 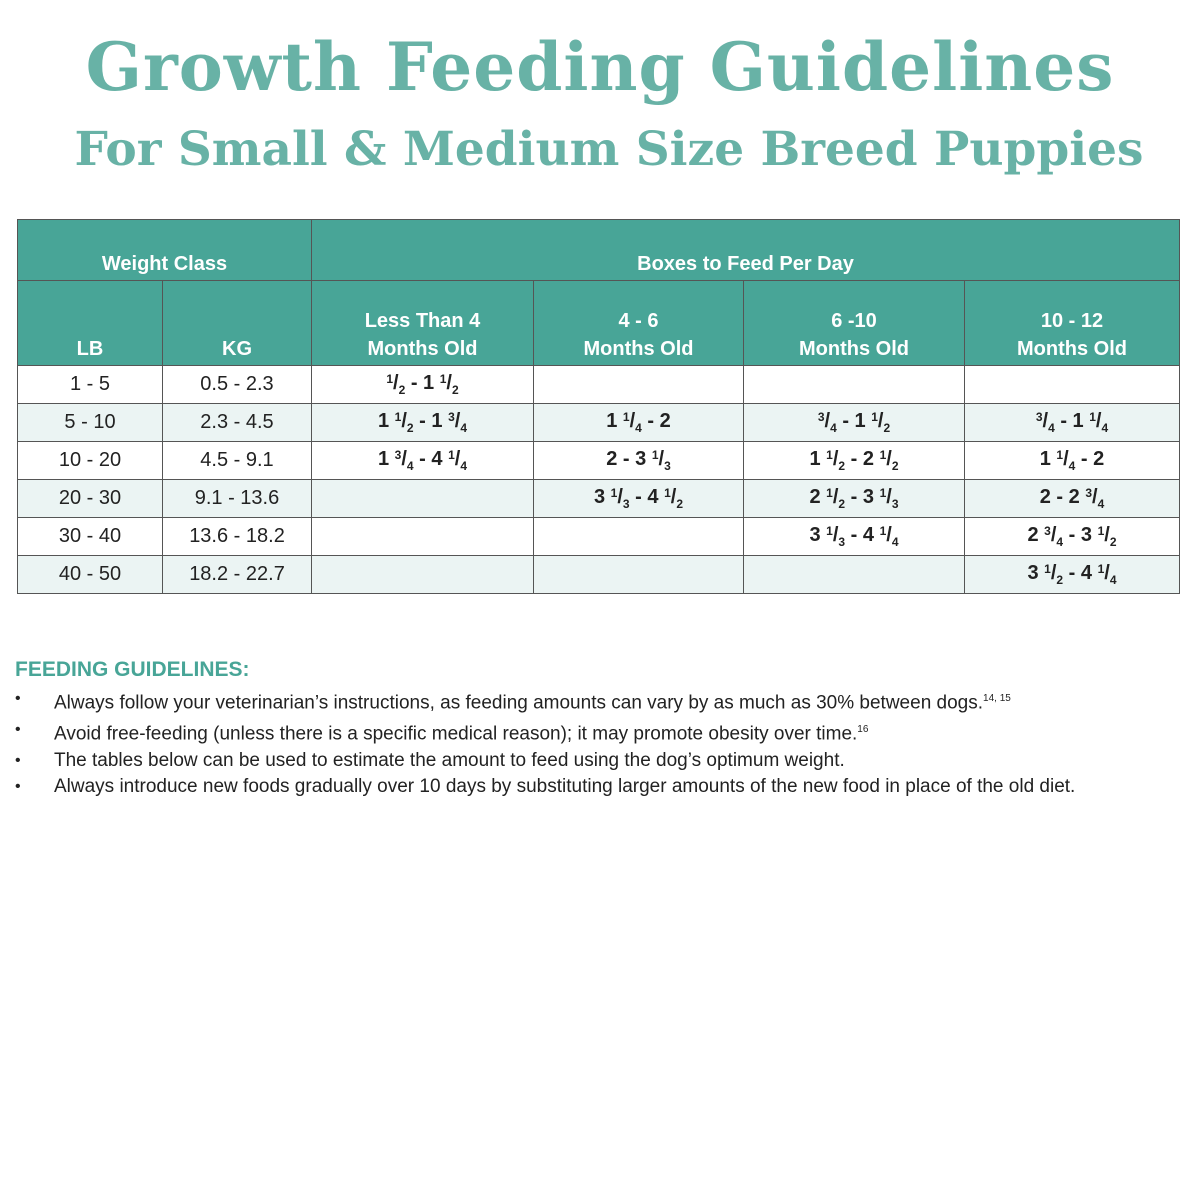 I want to click on col-header-kg: KG, so click(x=237, y=323).